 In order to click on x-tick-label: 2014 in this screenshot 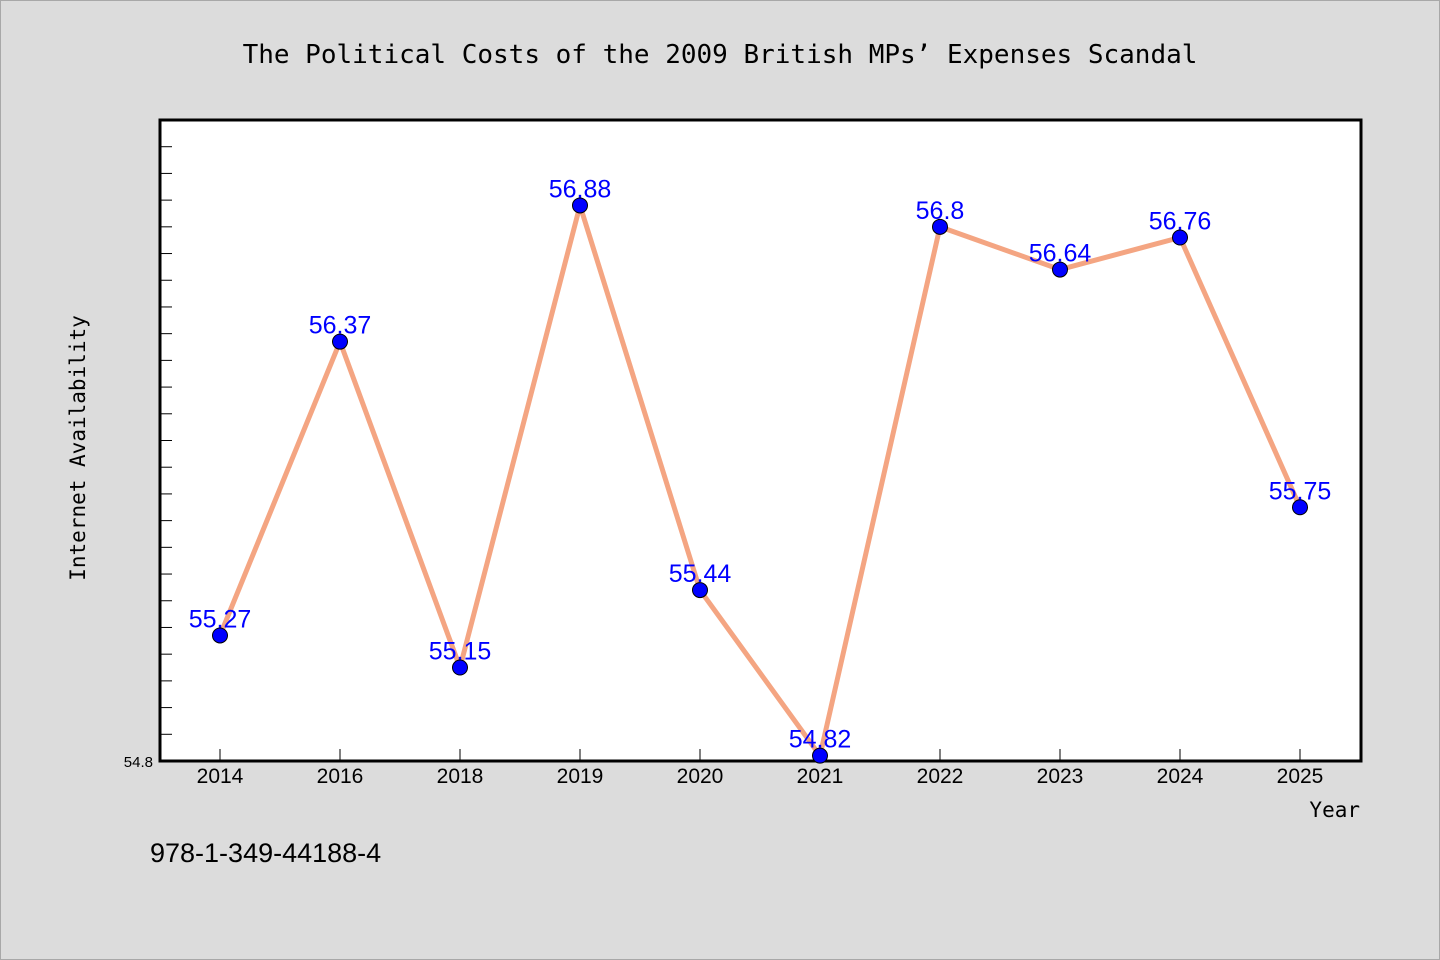, I will do `click(220, 776)`.